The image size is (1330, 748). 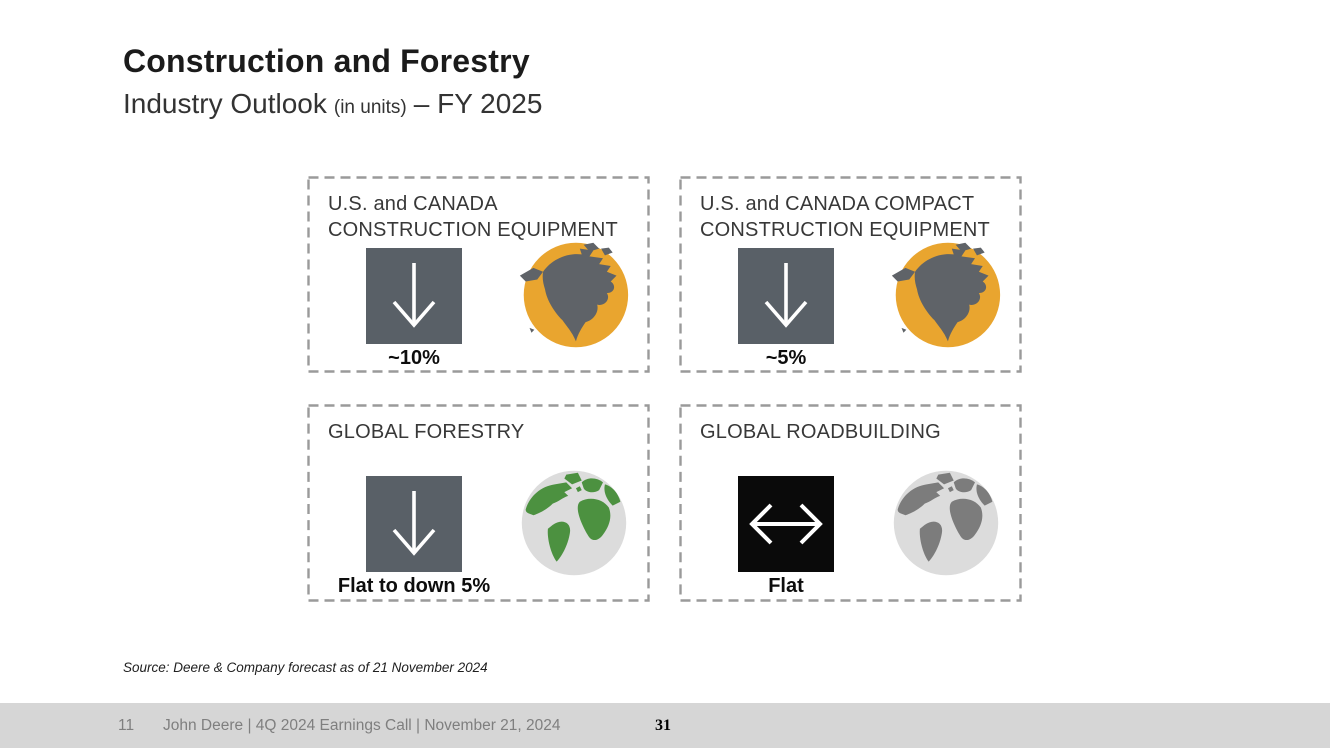 What do you see at coordinates (126, 725) in the screenshot?
I see `slide-number: 11` at bounding box center [126, 725].